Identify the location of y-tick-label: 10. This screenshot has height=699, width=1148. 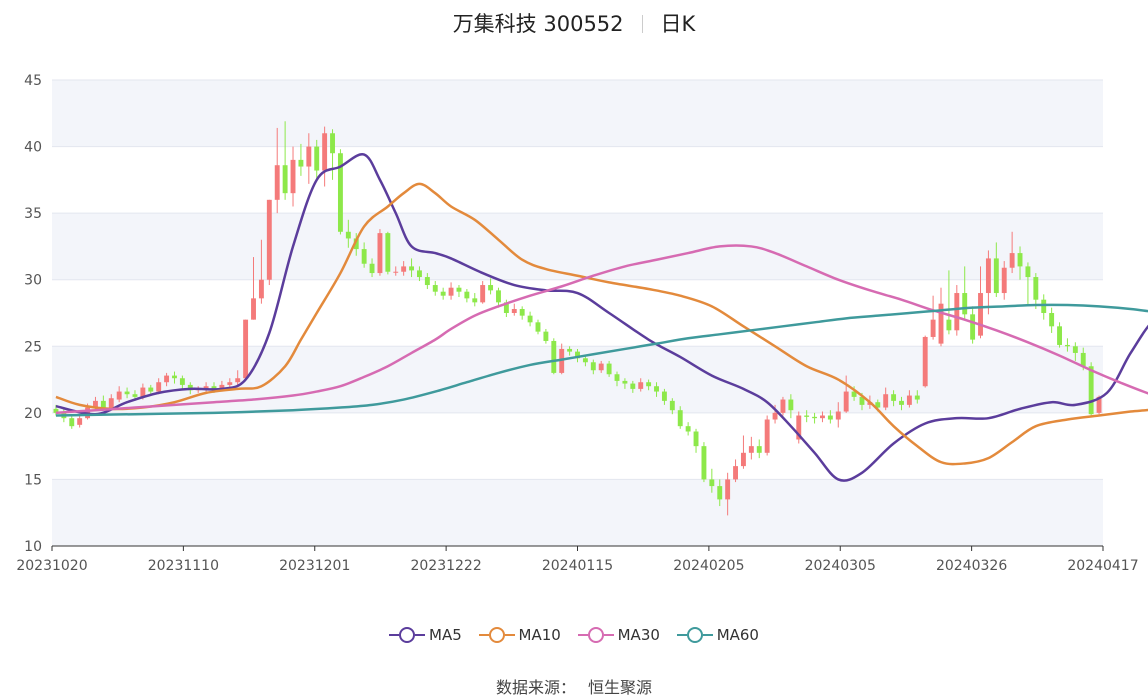
(33, 547).